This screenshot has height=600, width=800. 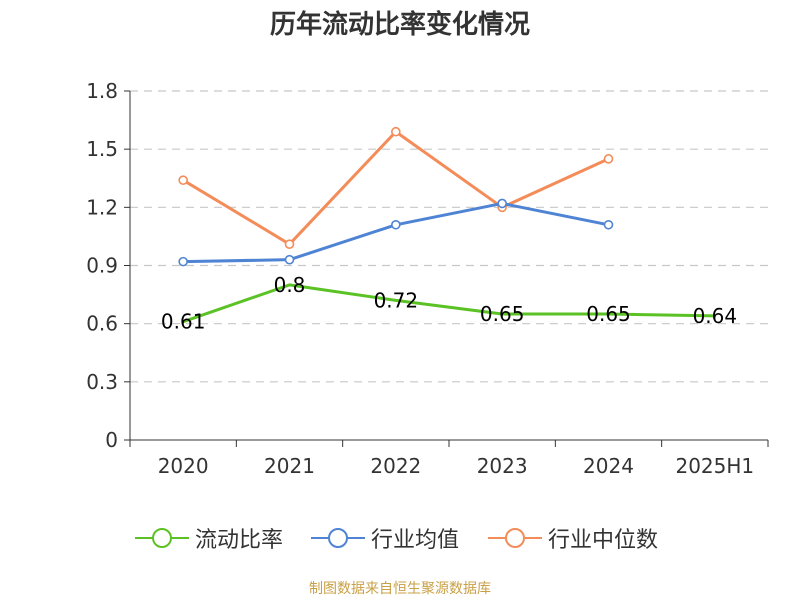 What do you see at coordinates (415, 540) in the screenshot?
I see `legend-label-industry-mean: 行业均值` at bounding box center [415, 540].